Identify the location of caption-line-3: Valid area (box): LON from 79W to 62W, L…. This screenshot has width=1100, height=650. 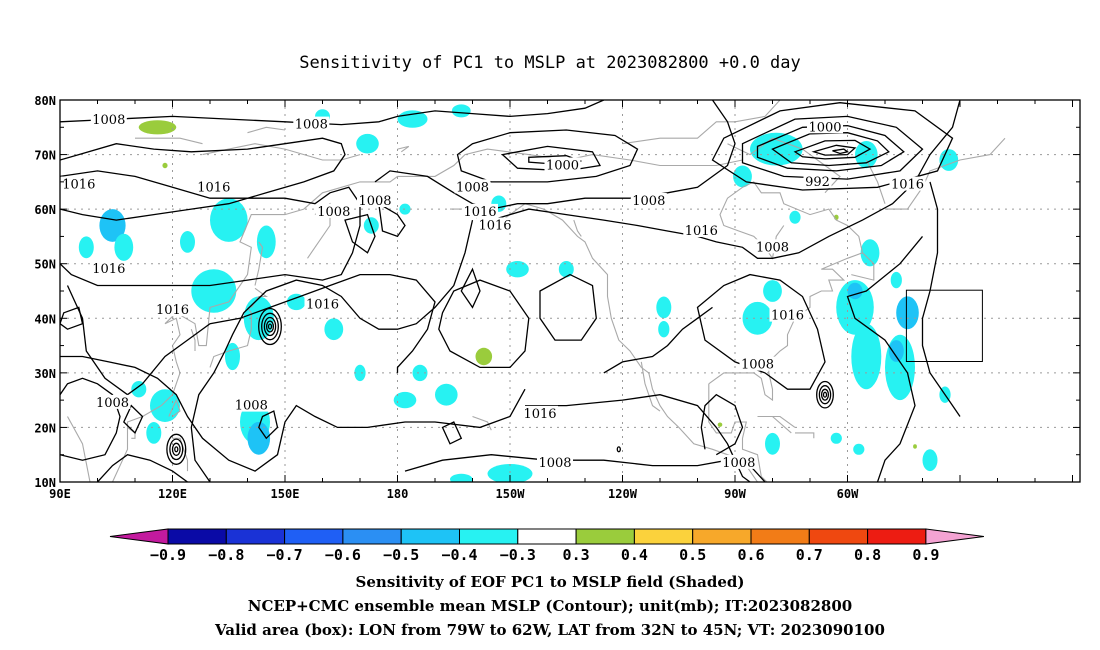
(550, 630).